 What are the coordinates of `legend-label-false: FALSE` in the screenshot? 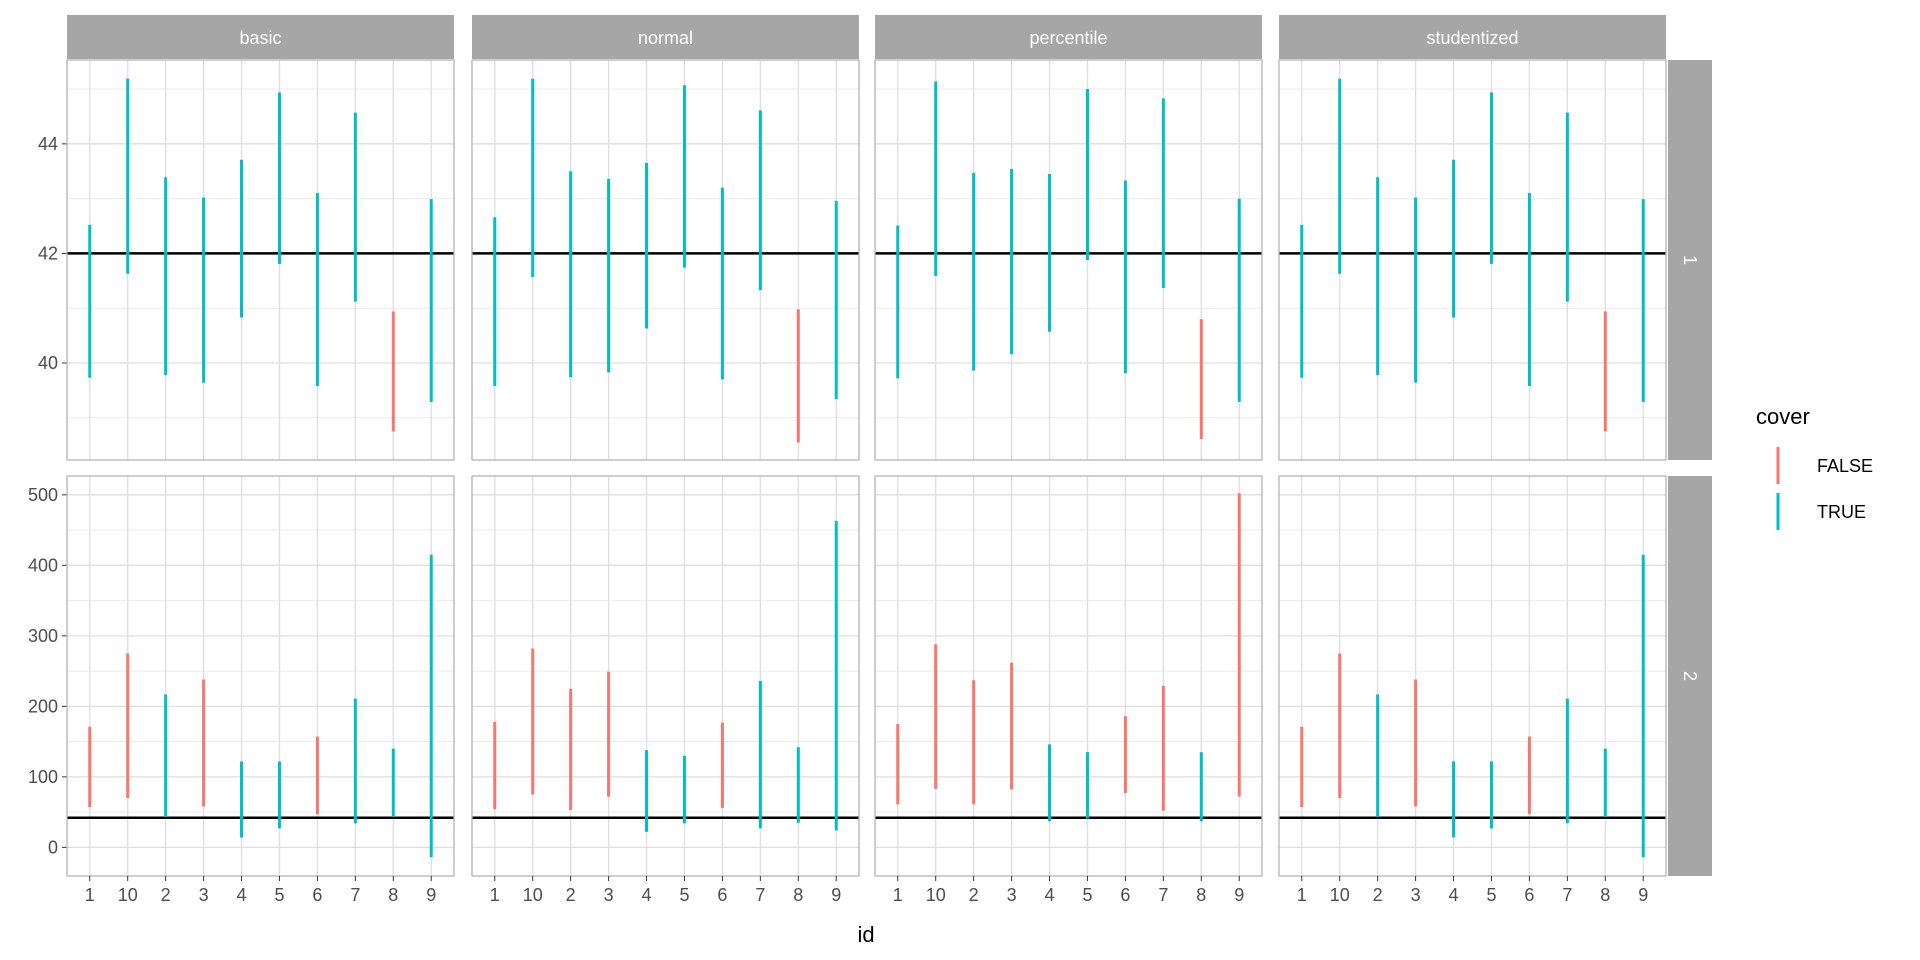 It's located at (1845, 466).